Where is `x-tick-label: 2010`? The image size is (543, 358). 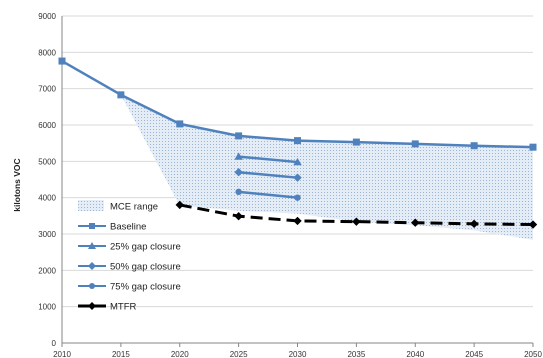 x-tick-label: 2010 is located at coordinates (62, 354).